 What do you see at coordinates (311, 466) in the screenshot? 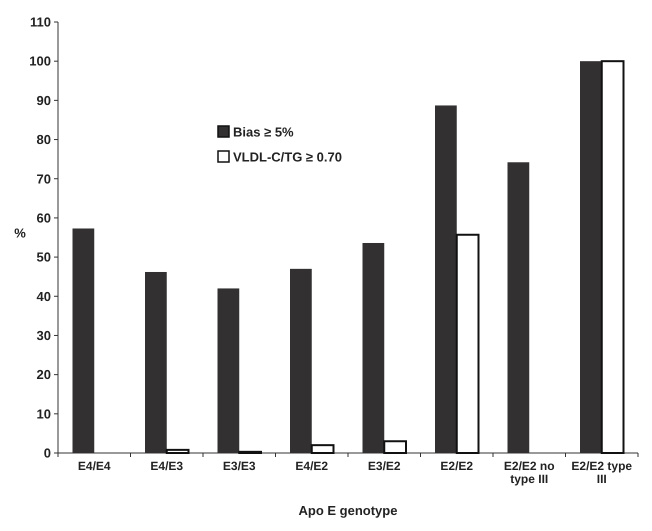
I see `x-tick-label: E4/E2` at bounding box center [311, 466].